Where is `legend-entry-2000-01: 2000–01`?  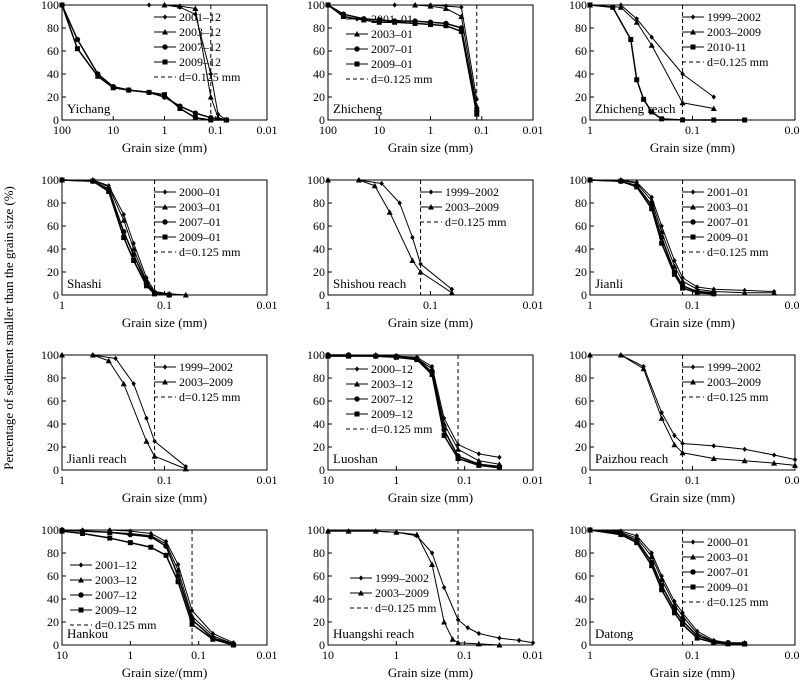
legend-entry-2000-01: 2000–01 is located at coordinates (715, 542).